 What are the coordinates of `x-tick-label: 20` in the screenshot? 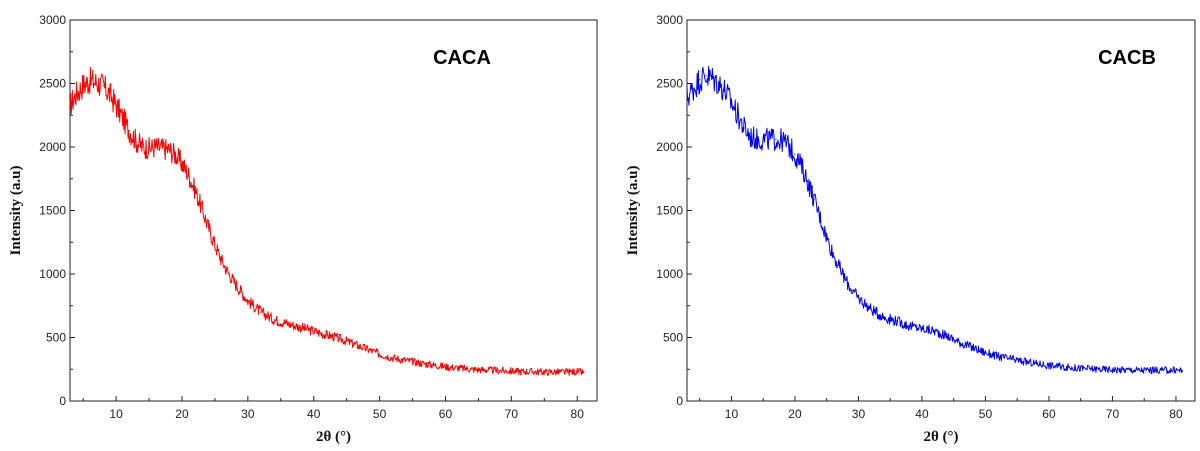 It's located at (795, 414).